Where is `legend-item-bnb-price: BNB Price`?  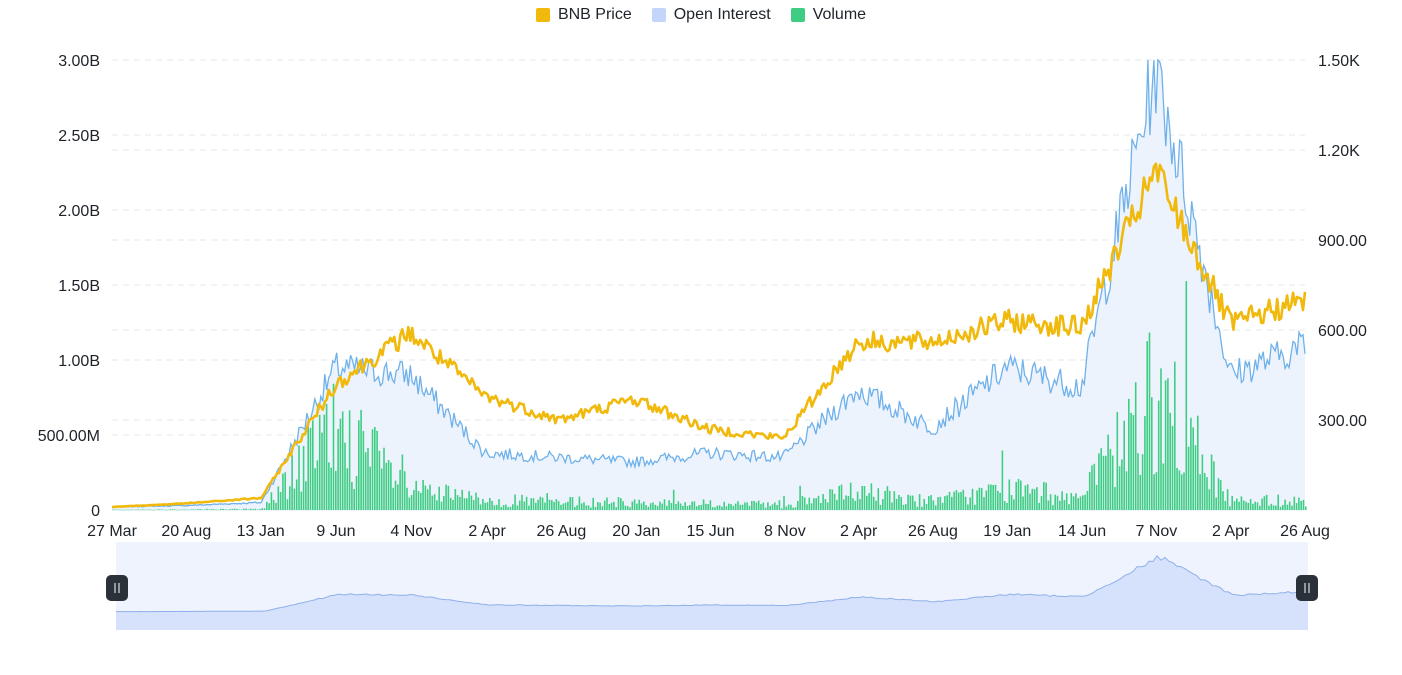
legend-item-bnb-price: BNB Price is located at coordinates (583, 15).